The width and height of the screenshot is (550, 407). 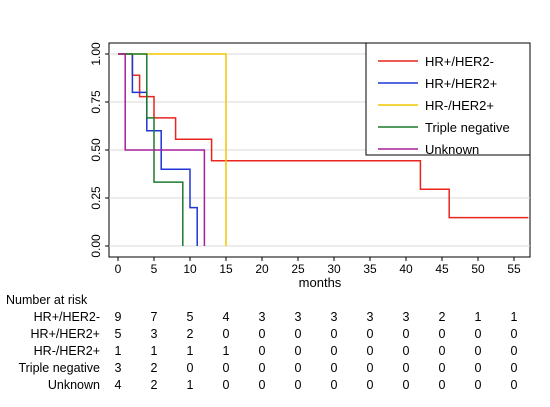 What do you see at coordinates (320, 282) in the screenshot?
I see `x-axis-label: months` at bounding box center [320, 282].